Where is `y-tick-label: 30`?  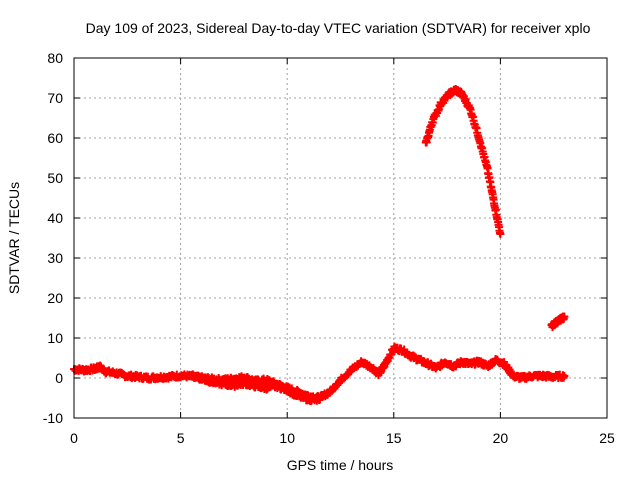
y-tick-label: 30 is located at coordinates (55, 258).